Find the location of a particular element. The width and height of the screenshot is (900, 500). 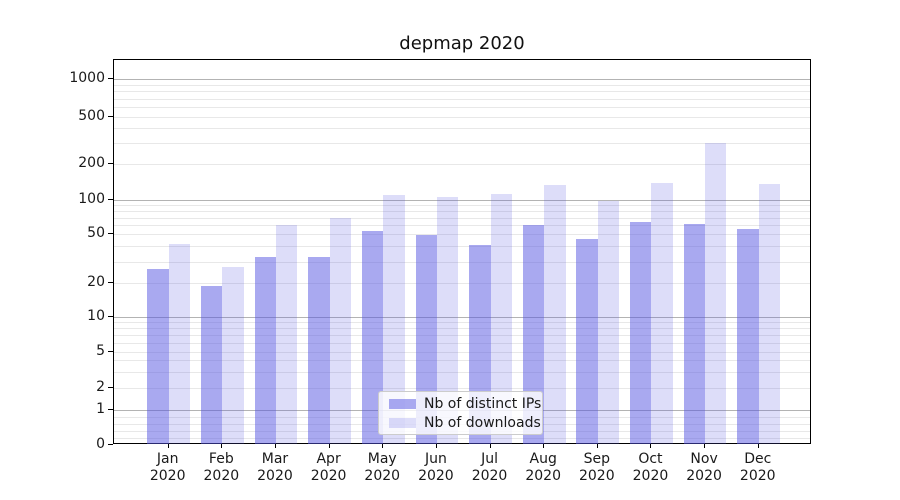

bar-distinct-ips-oct is located at coordinates (641, 333).